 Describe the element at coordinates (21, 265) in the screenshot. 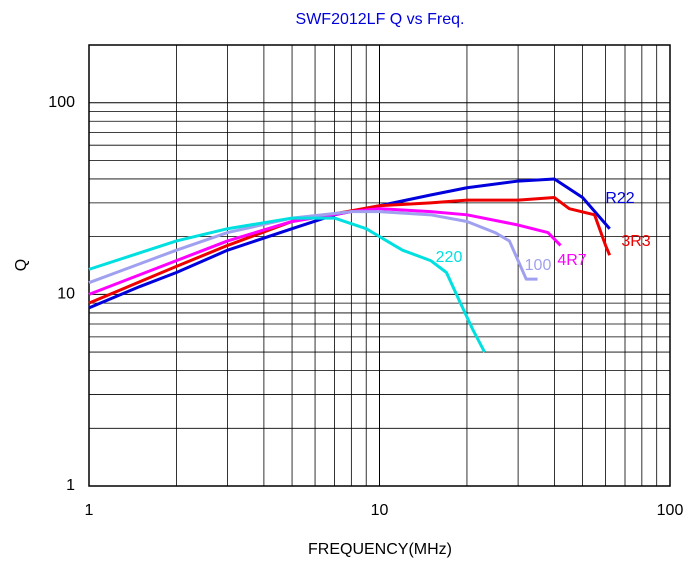

I see `y-axis-label: Q` at that location.